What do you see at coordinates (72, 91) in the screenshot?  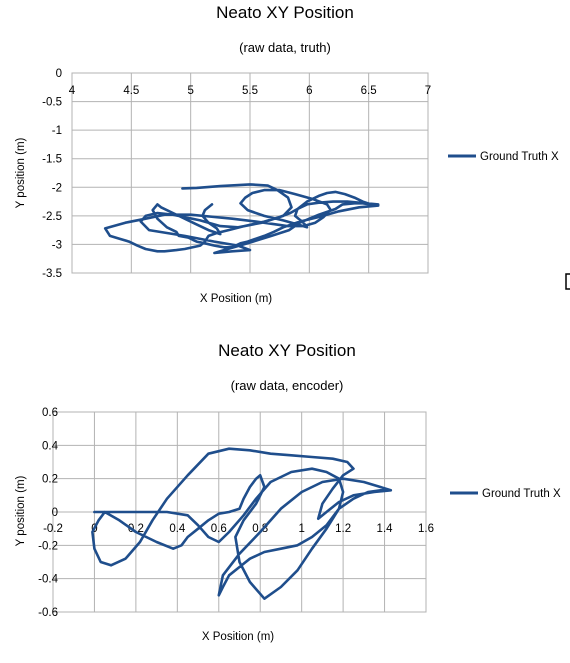 I see `x-tick-label: 4` at bounding box center [72, 91].